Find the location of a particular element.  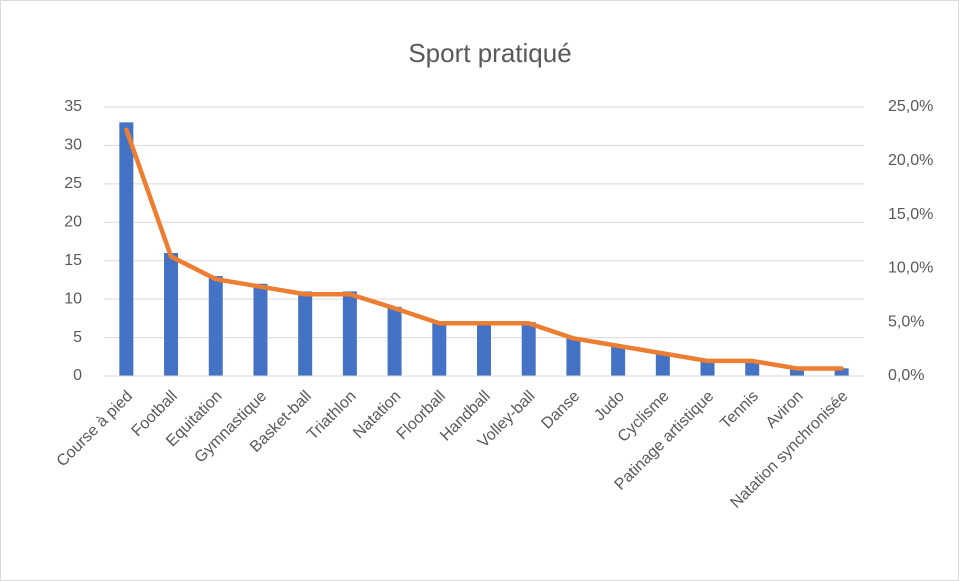

y2-tick-label: 15,0% is located at coordinates (910, 214).